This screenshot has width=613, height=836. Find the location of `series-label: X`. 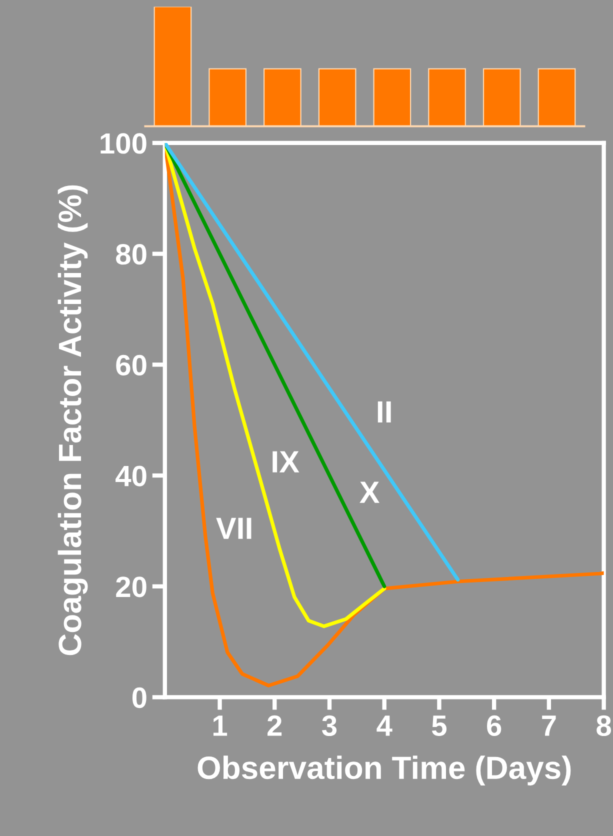

series-label: X is located at coordinates (370, 492).